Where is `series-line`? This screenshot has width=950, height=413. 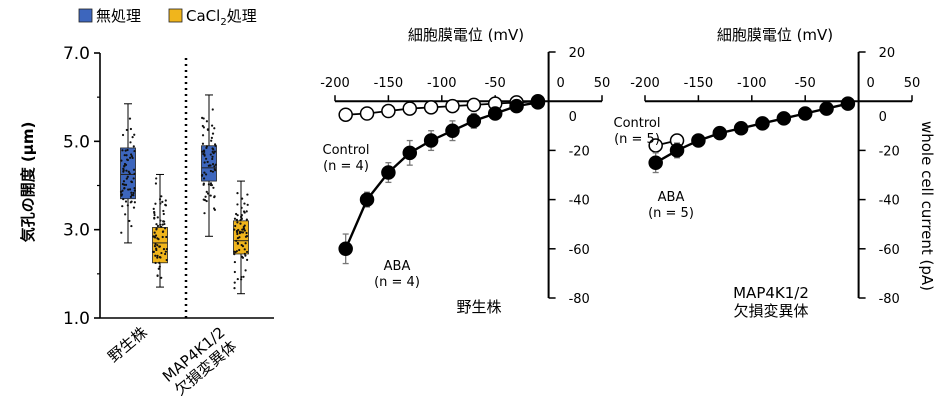 series-line is located at coordinates (441, 108).